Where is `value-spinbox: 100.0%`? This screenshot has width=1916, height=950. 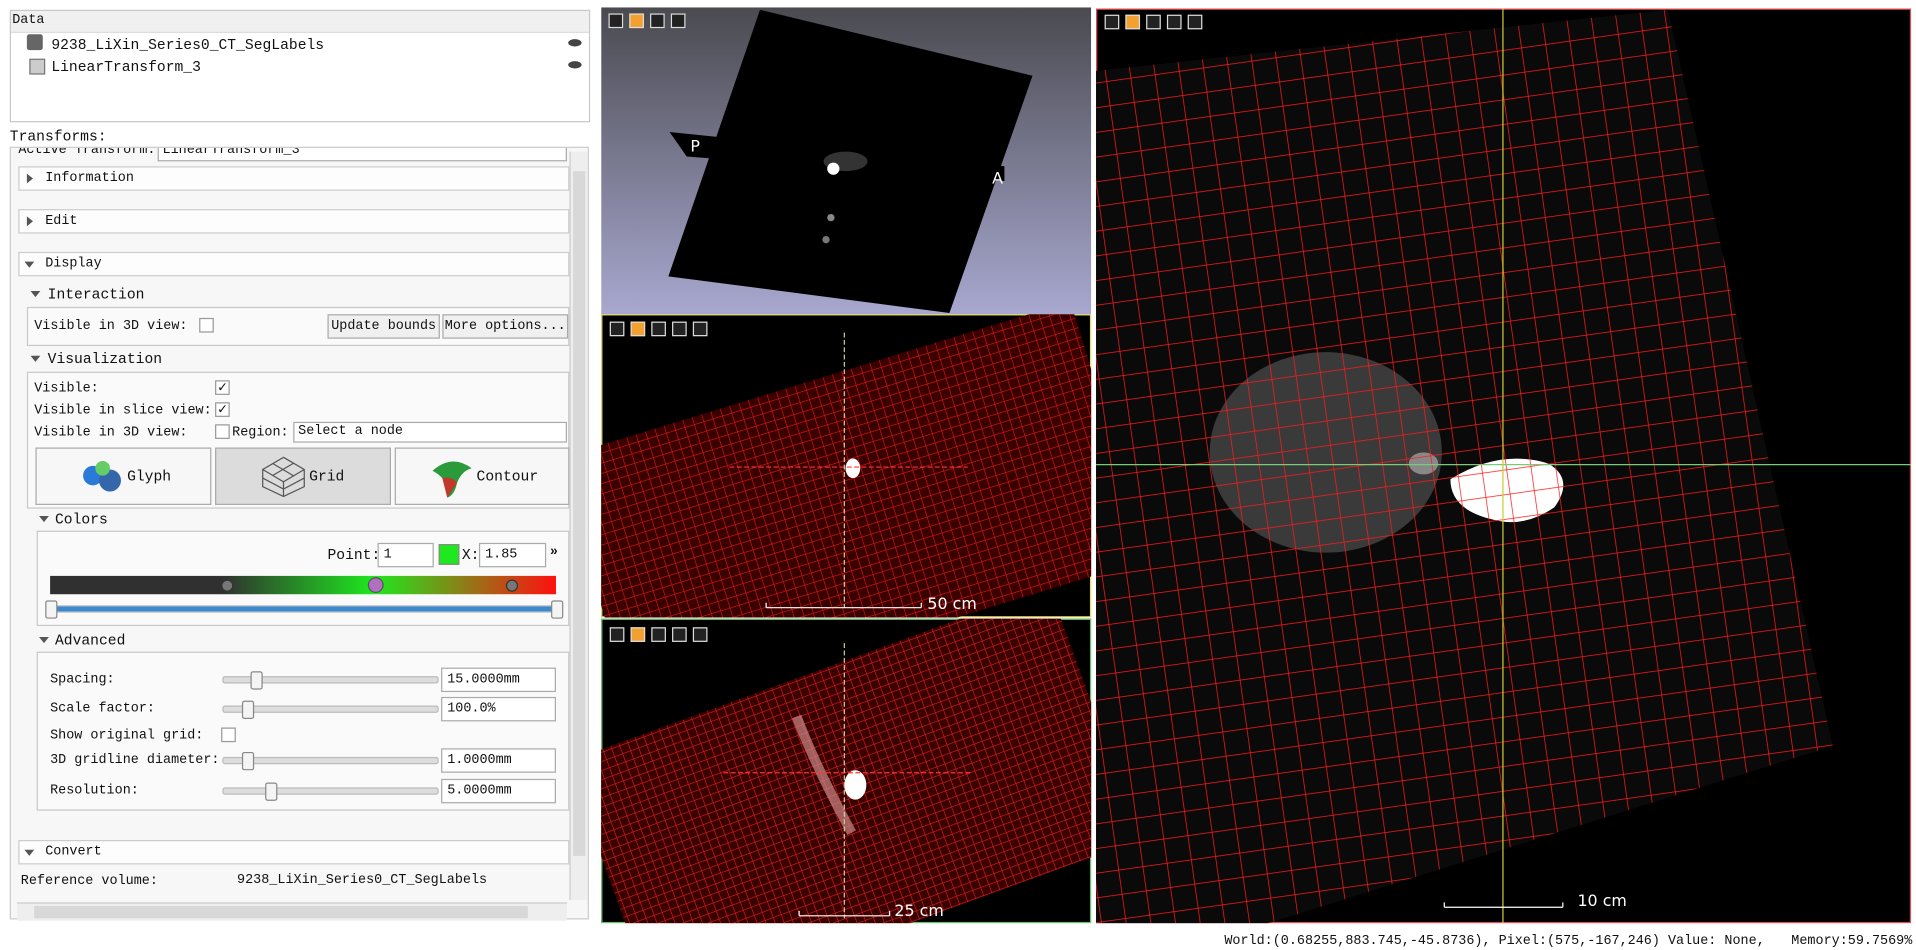
value-spinbox: 100.0% is located at coordinates (498, 709).